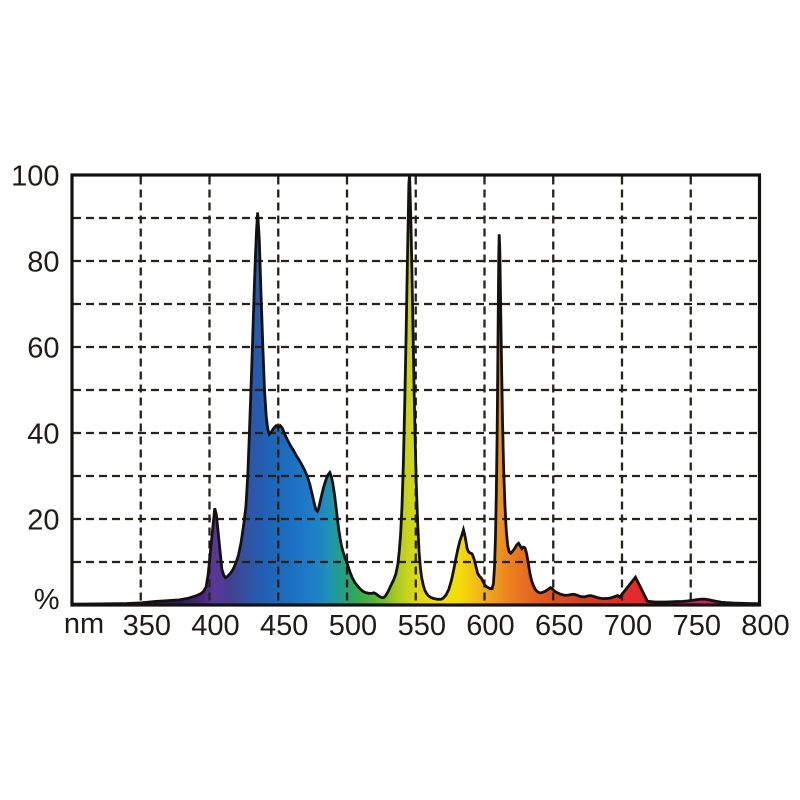  I want to click on svg-text: 550, so click(422, 626).